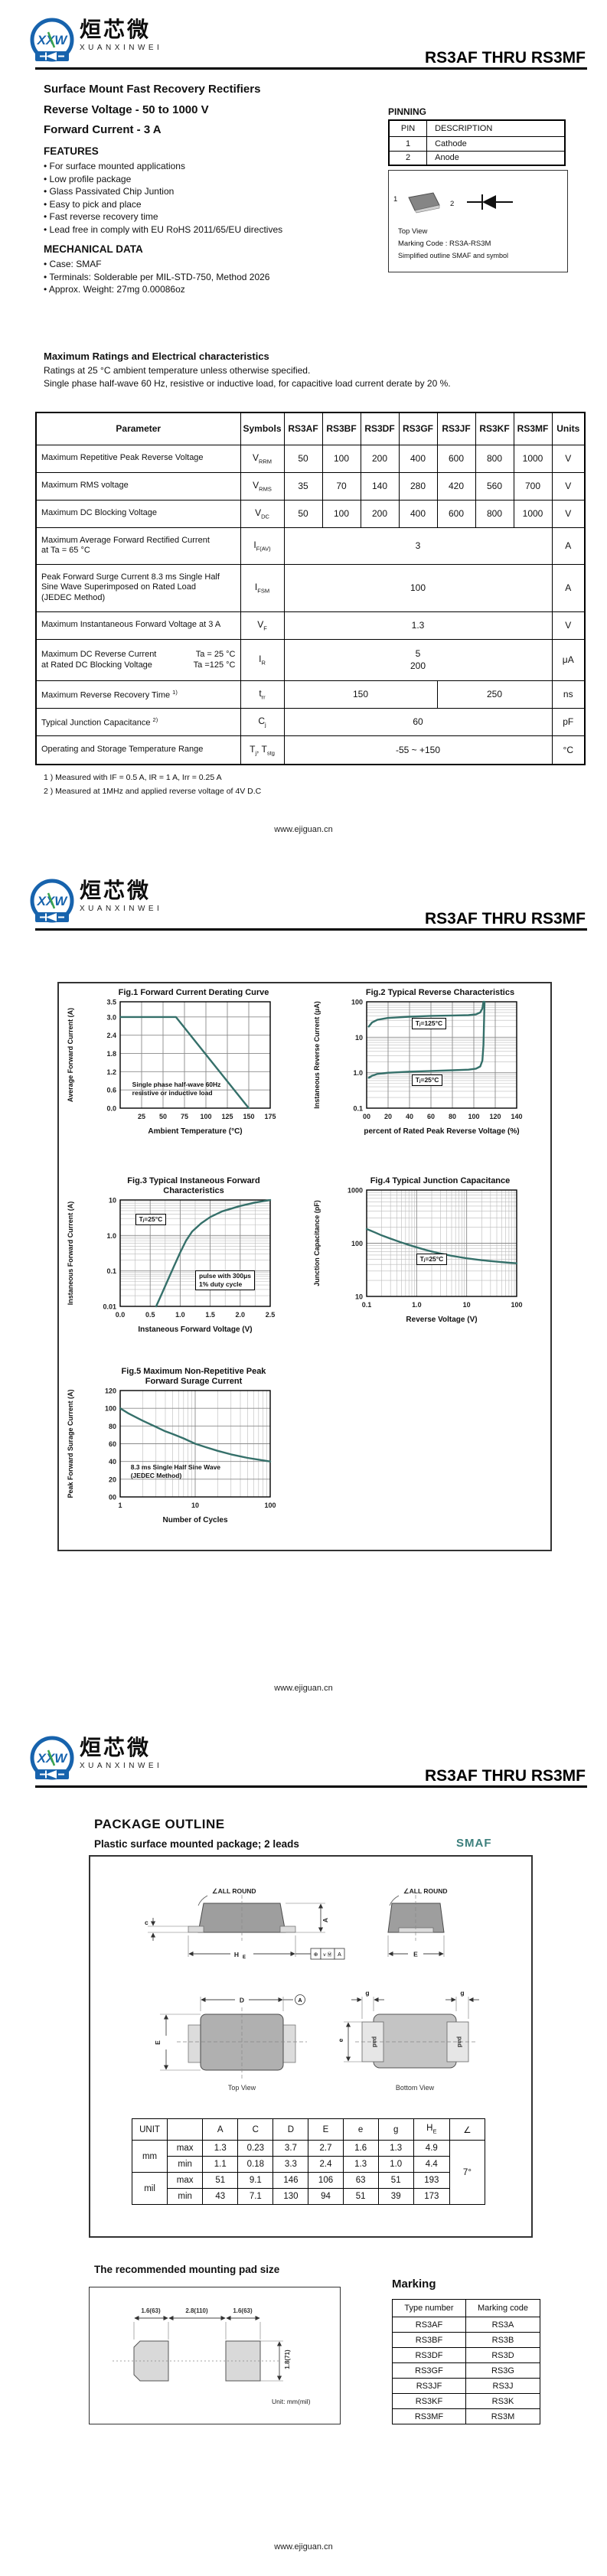  What do you see at coordinates (358, 1073) in the screenshot?
I see `svg-text: 1.0` at bounding box center [358, 1073].